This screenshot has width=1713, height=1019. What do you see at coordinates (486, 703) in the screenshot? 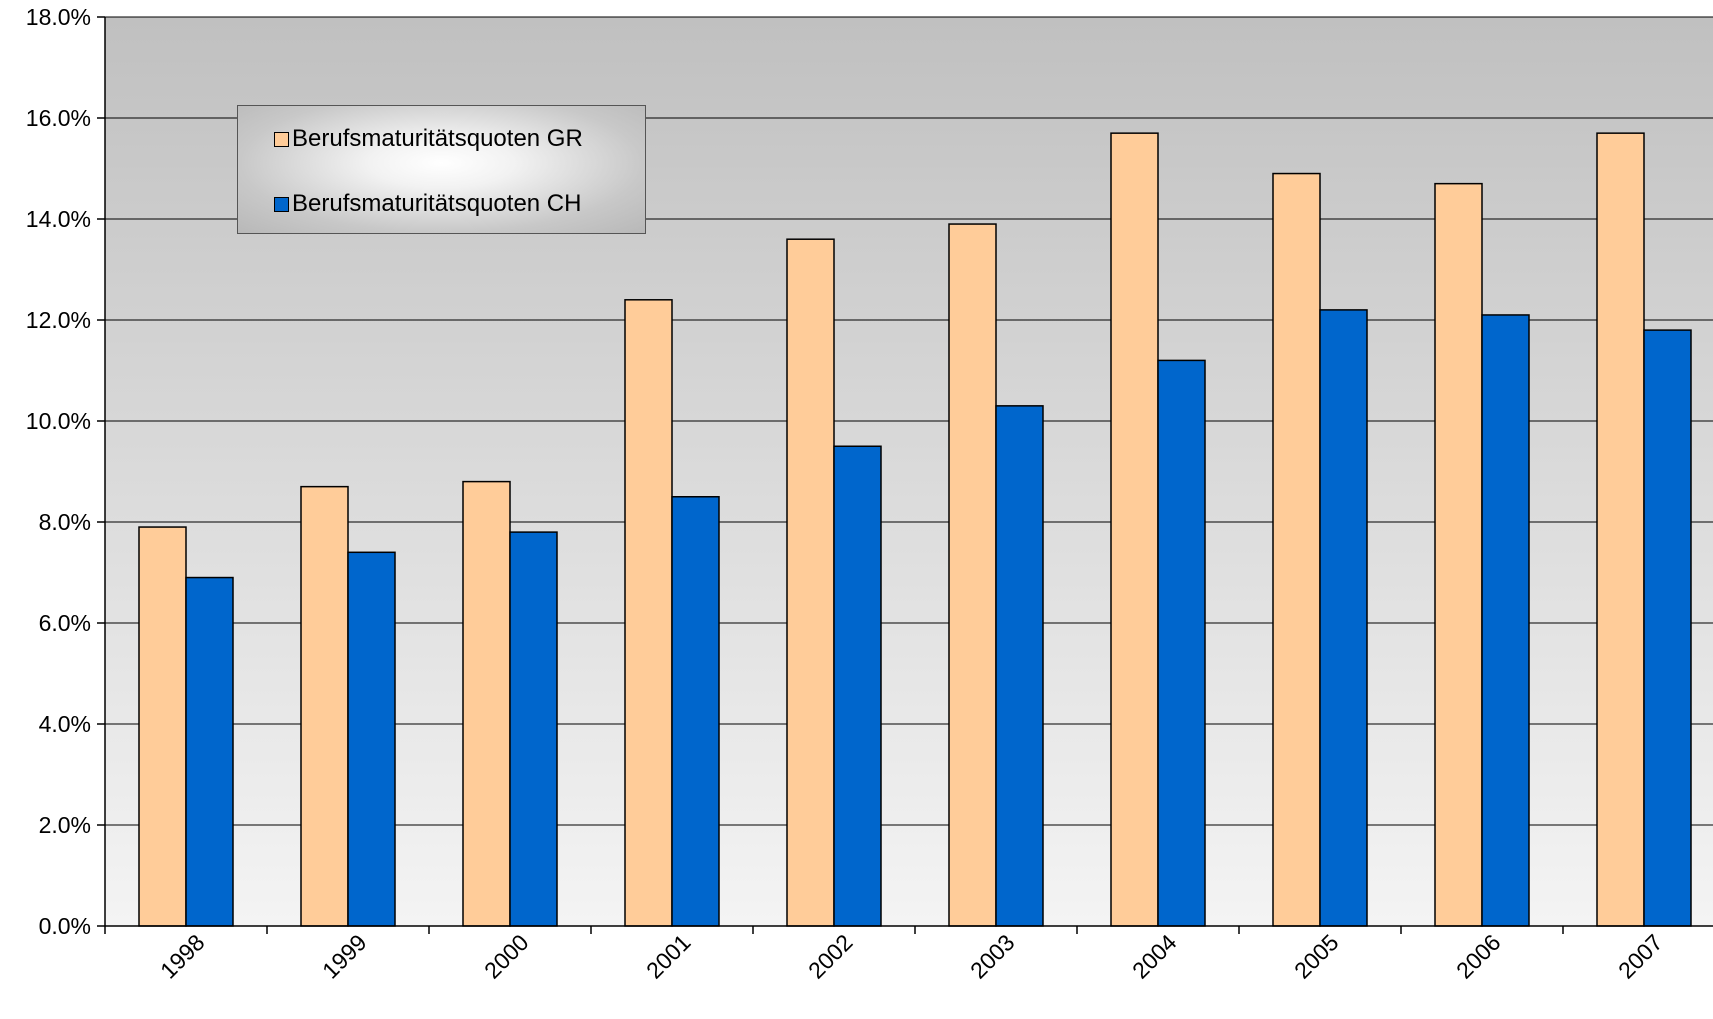
I see `bar-gr-2000` at bounding box center [486, 703].